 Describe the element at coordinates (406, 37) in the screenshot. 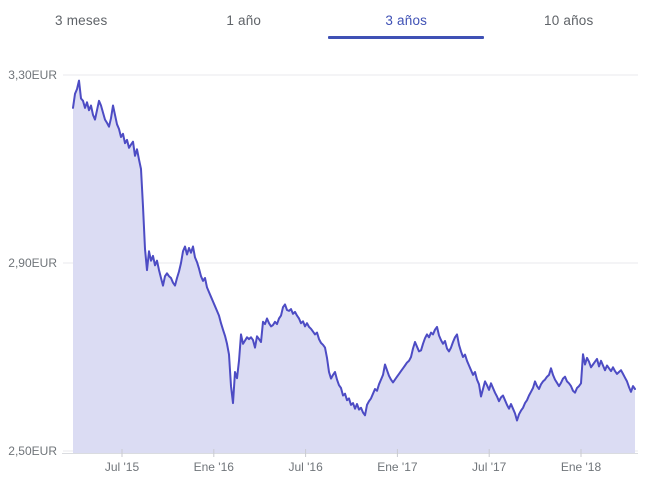

I see `active-tab-underline` at that location.